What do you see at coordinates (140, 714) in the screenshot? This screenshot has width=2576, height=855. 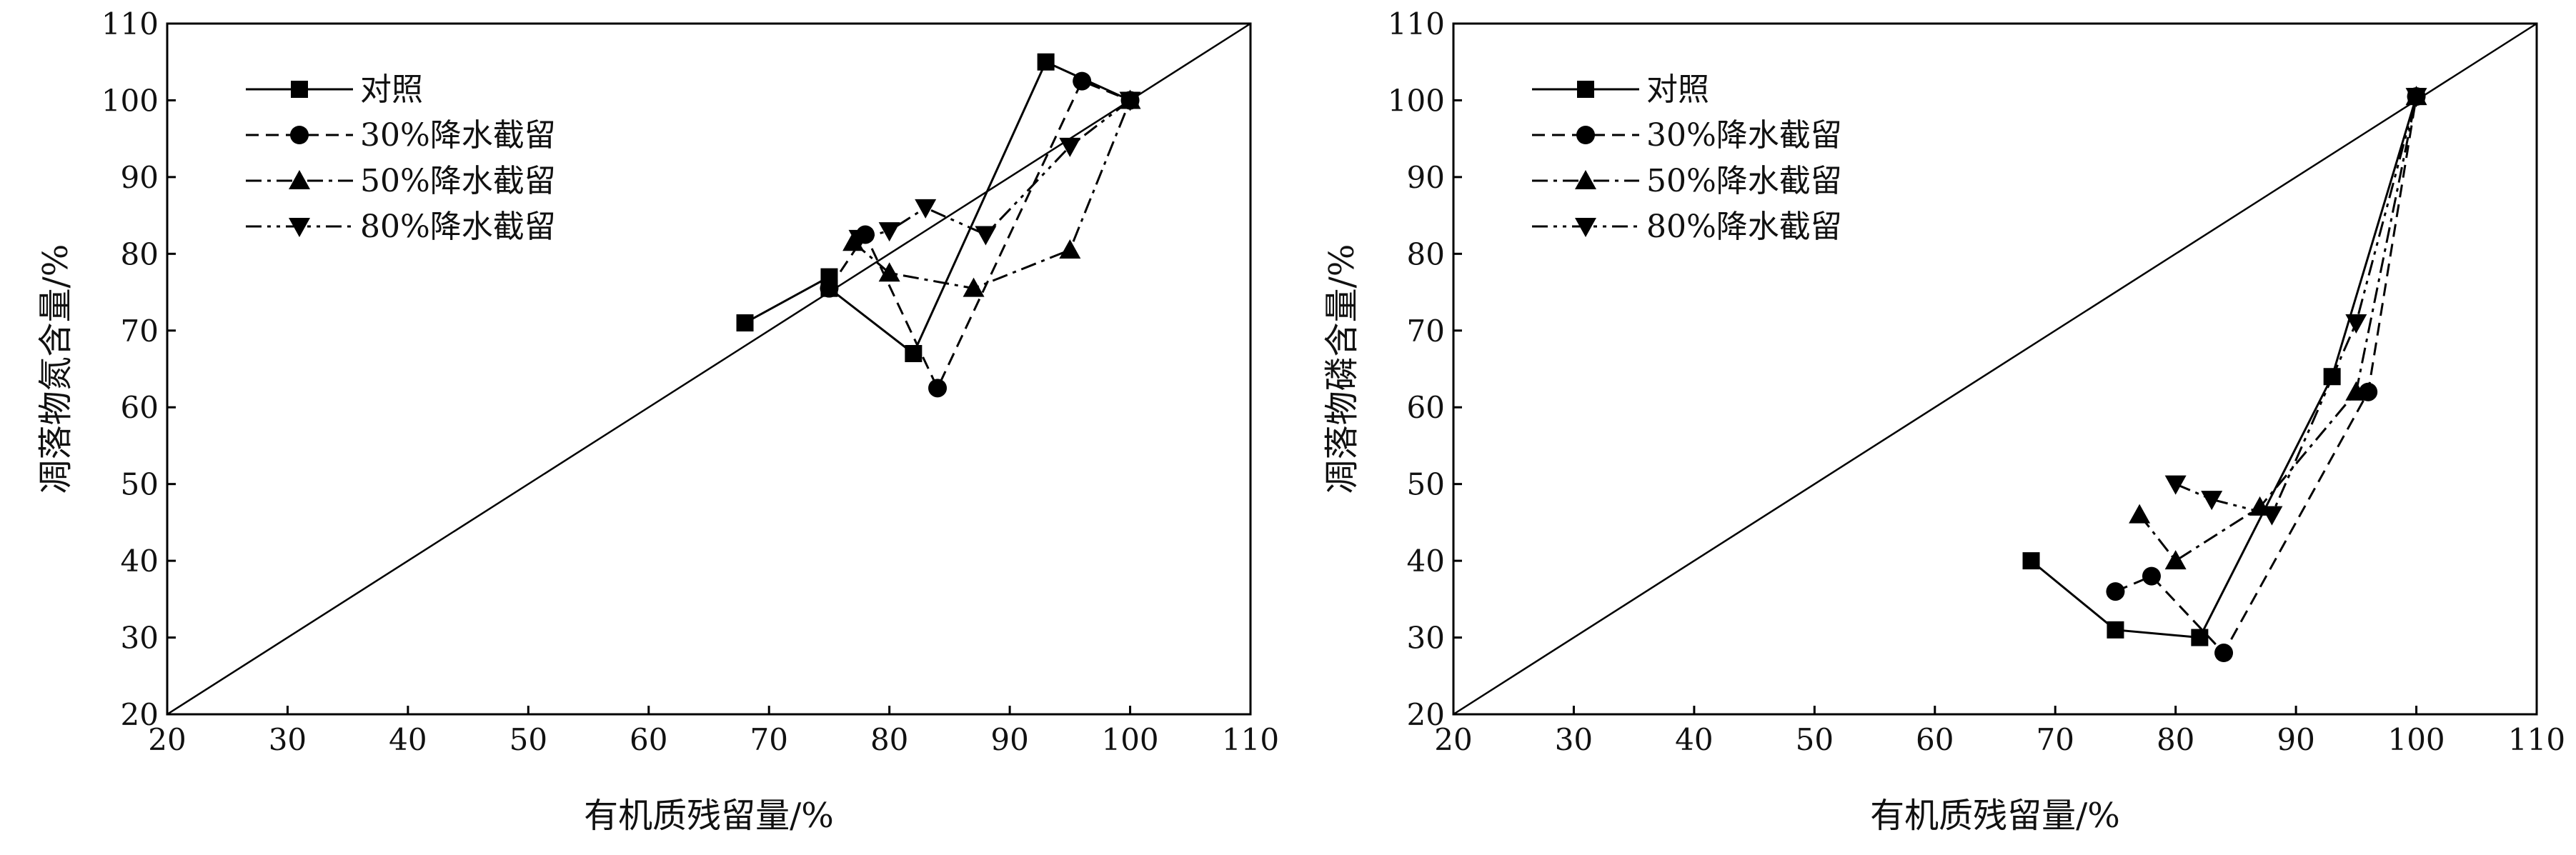 I see `y-tick-label: 20` at bounding box center [140, 714].